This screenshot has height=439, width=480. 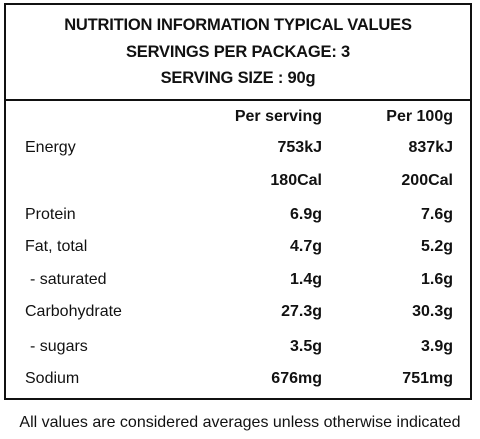 I want to click on per-100g-value: 751mg, so click(x=427, y=378).